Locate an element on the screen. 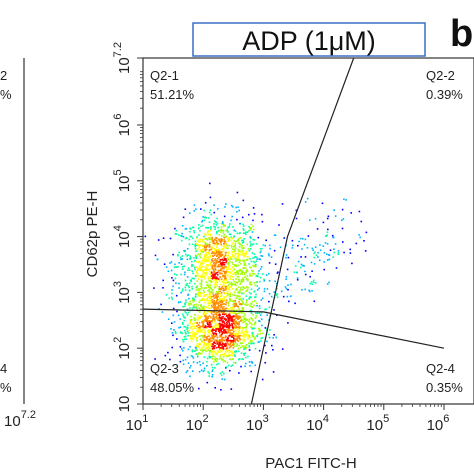  x-tick-label: 102 is located at coordinates (197, 423).